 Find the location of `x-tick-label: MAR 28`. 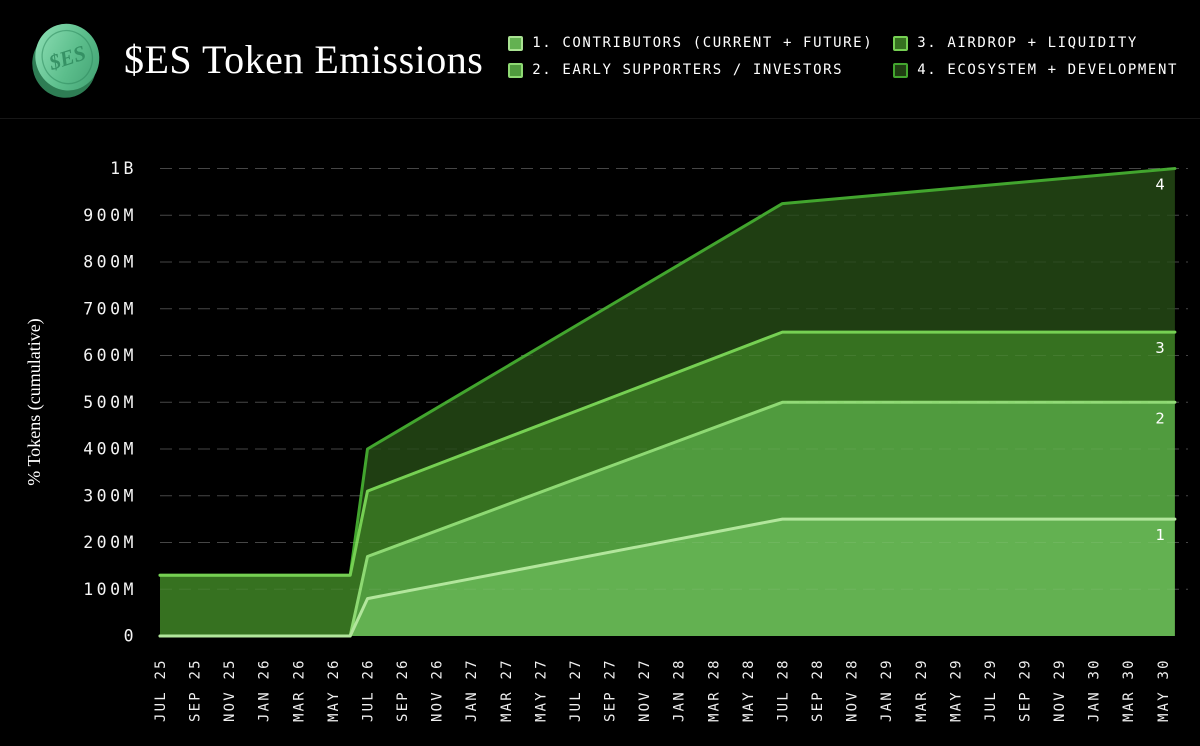

x-tick-label: MAR 28 is located at coordinates (714, 690).